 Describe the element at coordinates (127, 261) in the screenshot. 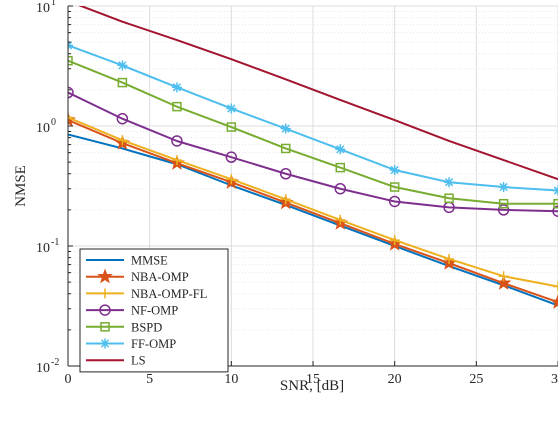

I see `legend-entry: MMSE` at that location.